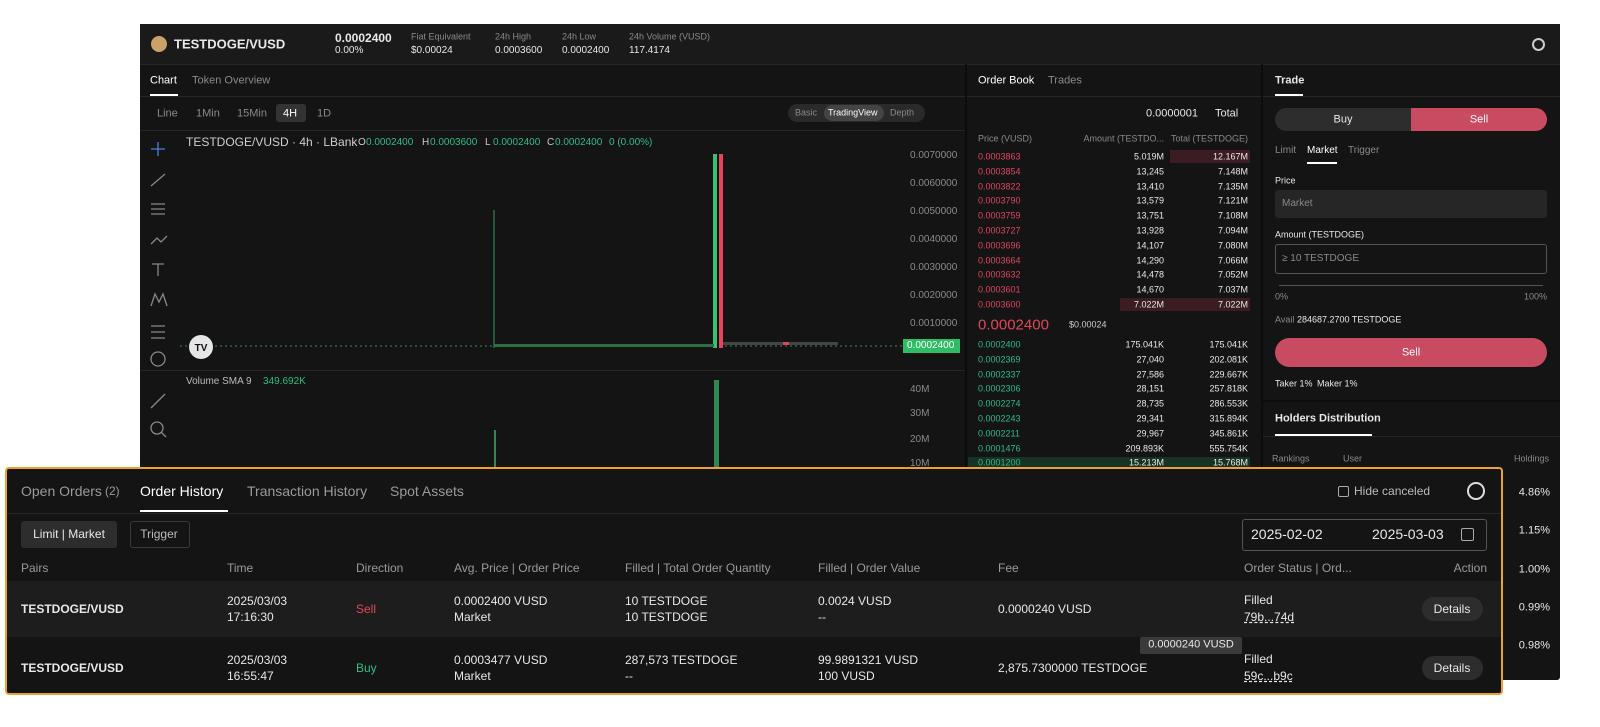 This screenshot has height=727, width=1600. I want to click on ohlc-key: O, so click(362, 142).